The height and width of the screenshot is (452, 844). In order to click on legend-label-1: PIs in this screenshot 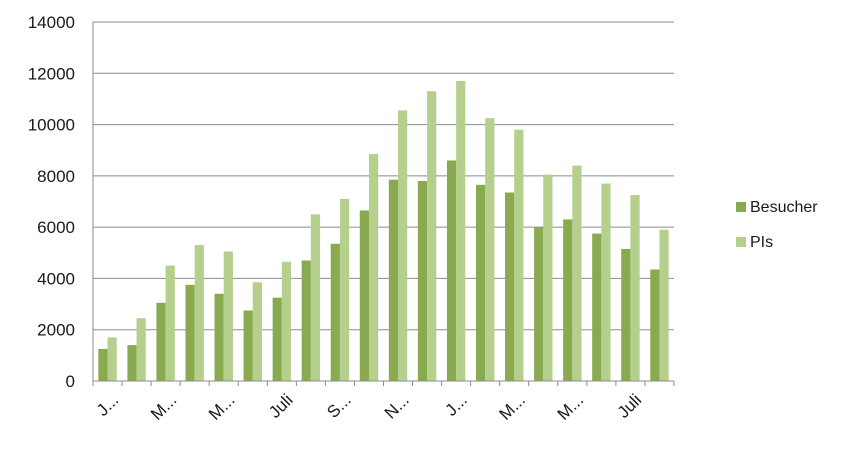, I will do `click(761, 242)`.